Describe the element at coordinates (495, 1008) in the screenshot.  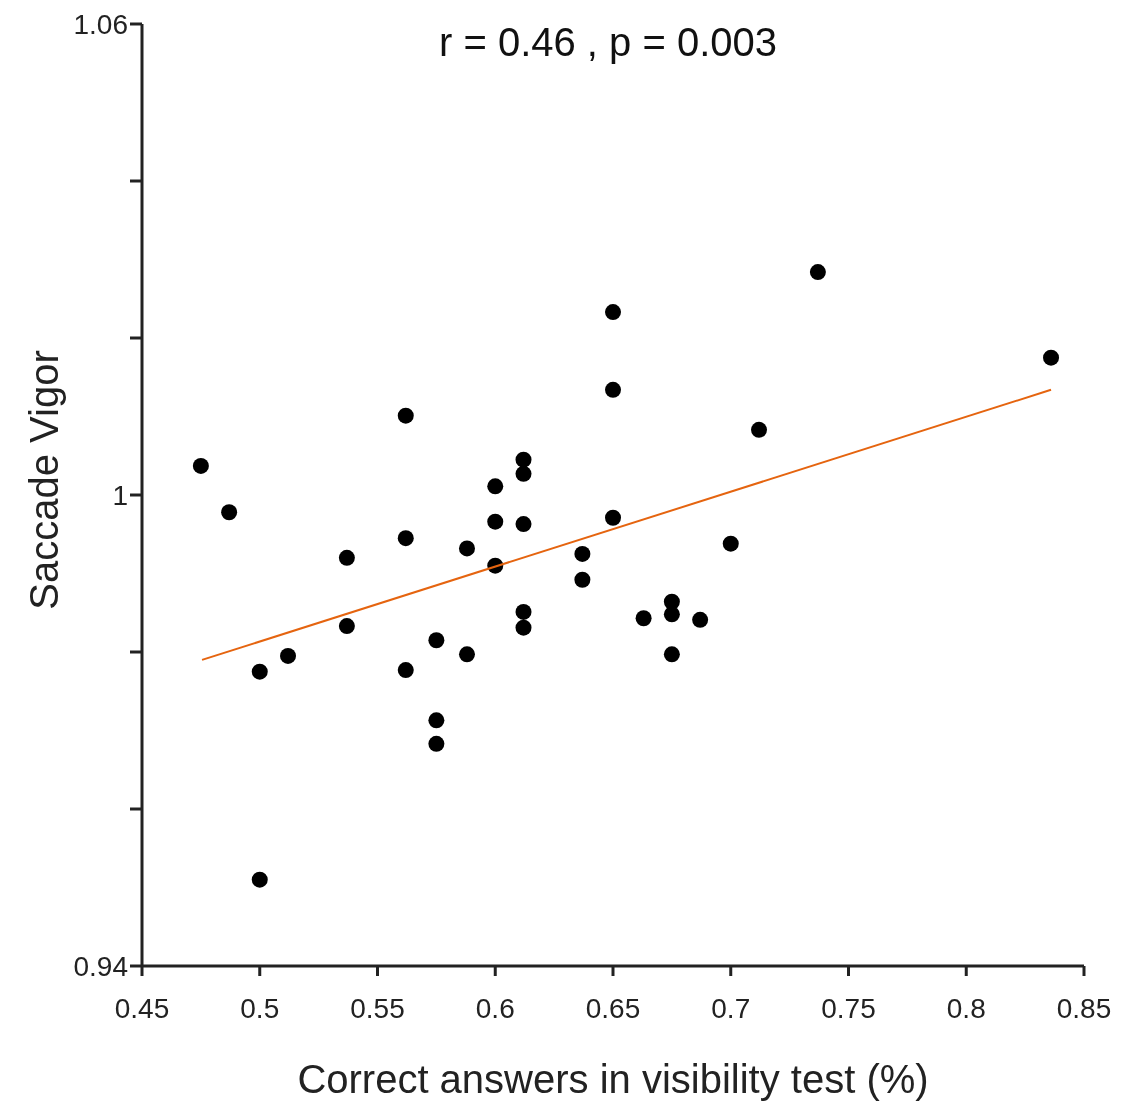
I see `x-tick-label: 0.6` at that location.